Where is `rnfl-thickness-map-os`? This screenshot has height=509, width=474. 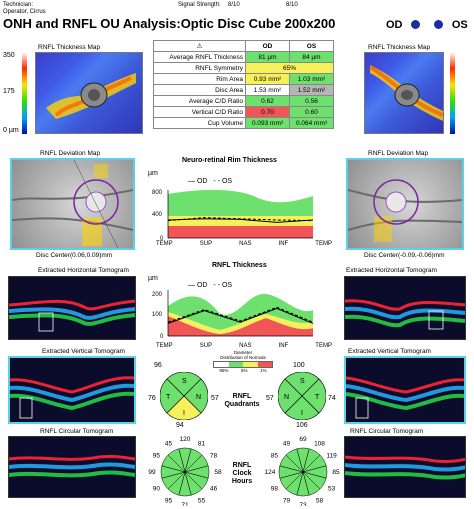 rnfl-thickness-map-os is located at coordinates (404, 93).